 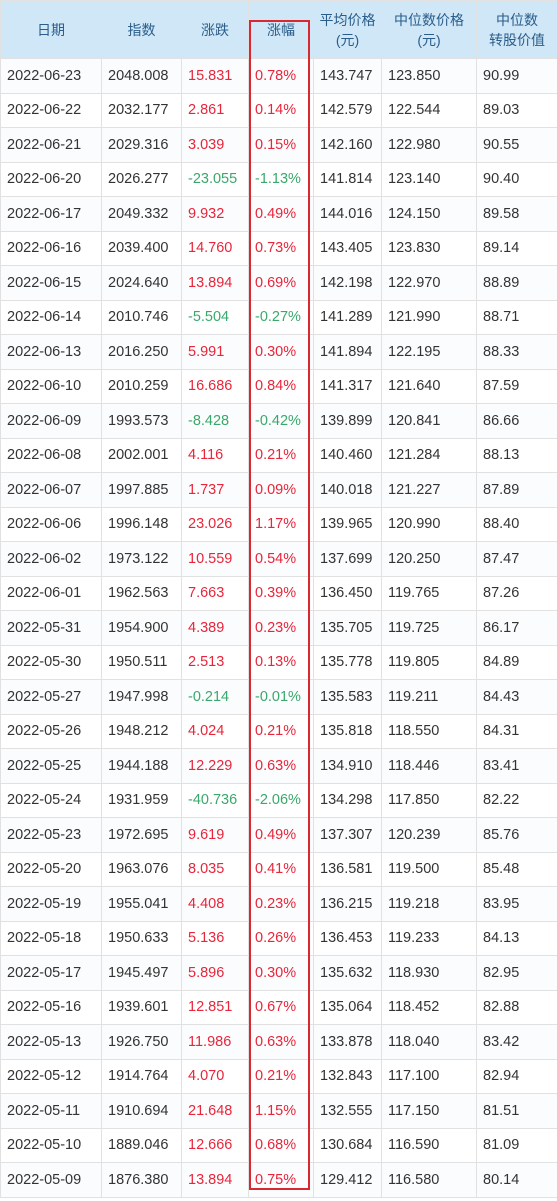 What do you see at coordinates (51, 697) in the screenshot?
I see `cell-date: 2022-05-27` at bounding box center [51, 697].